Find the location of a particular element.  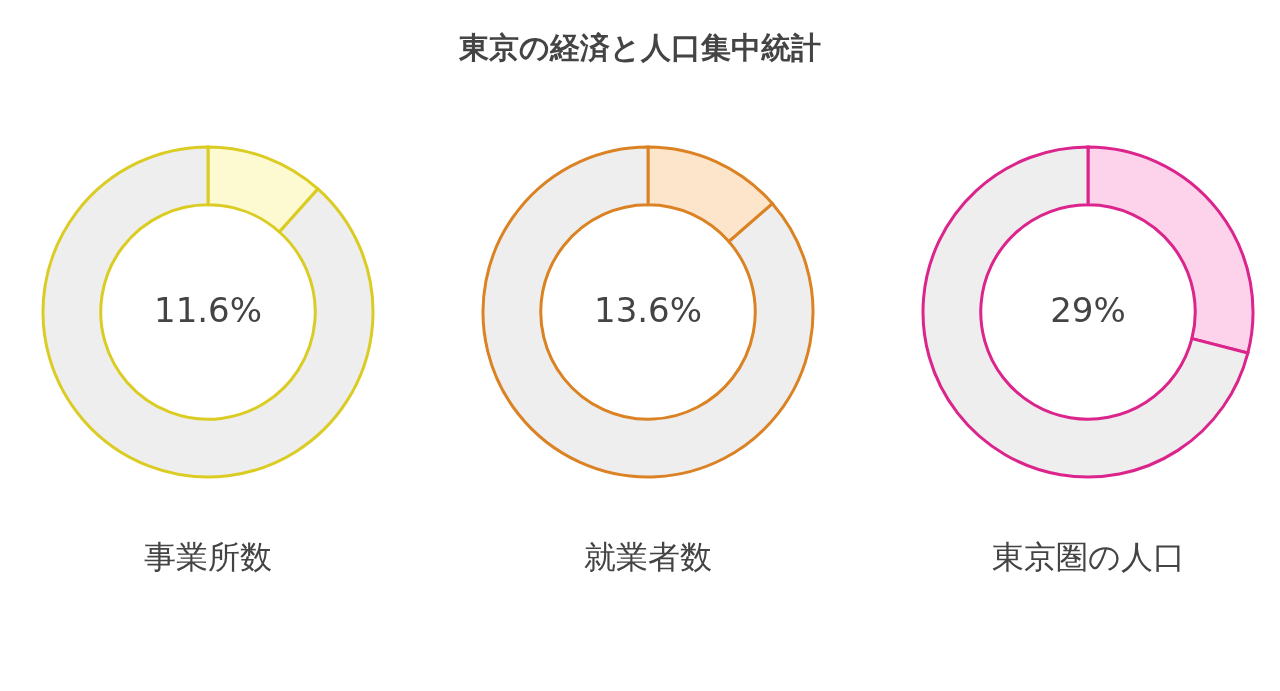

text: 事業所数 is located at coordinates (208, 557).